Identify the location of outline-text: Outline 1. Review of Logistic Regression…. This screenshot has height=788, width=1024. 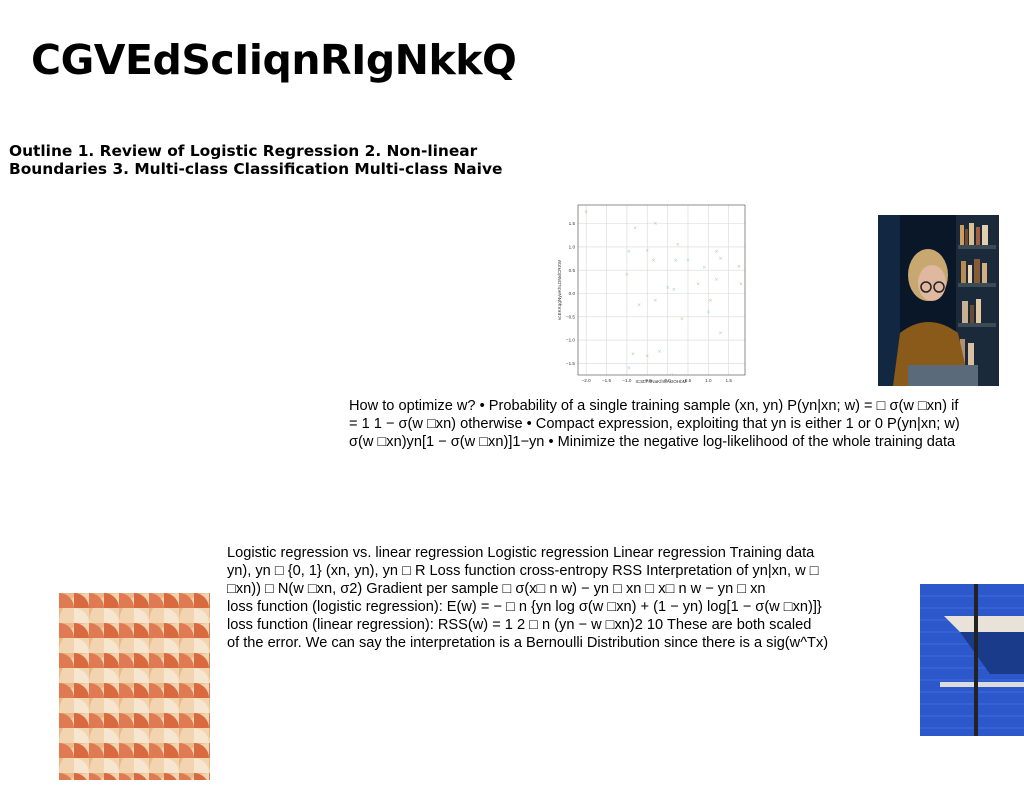
(256, 160).